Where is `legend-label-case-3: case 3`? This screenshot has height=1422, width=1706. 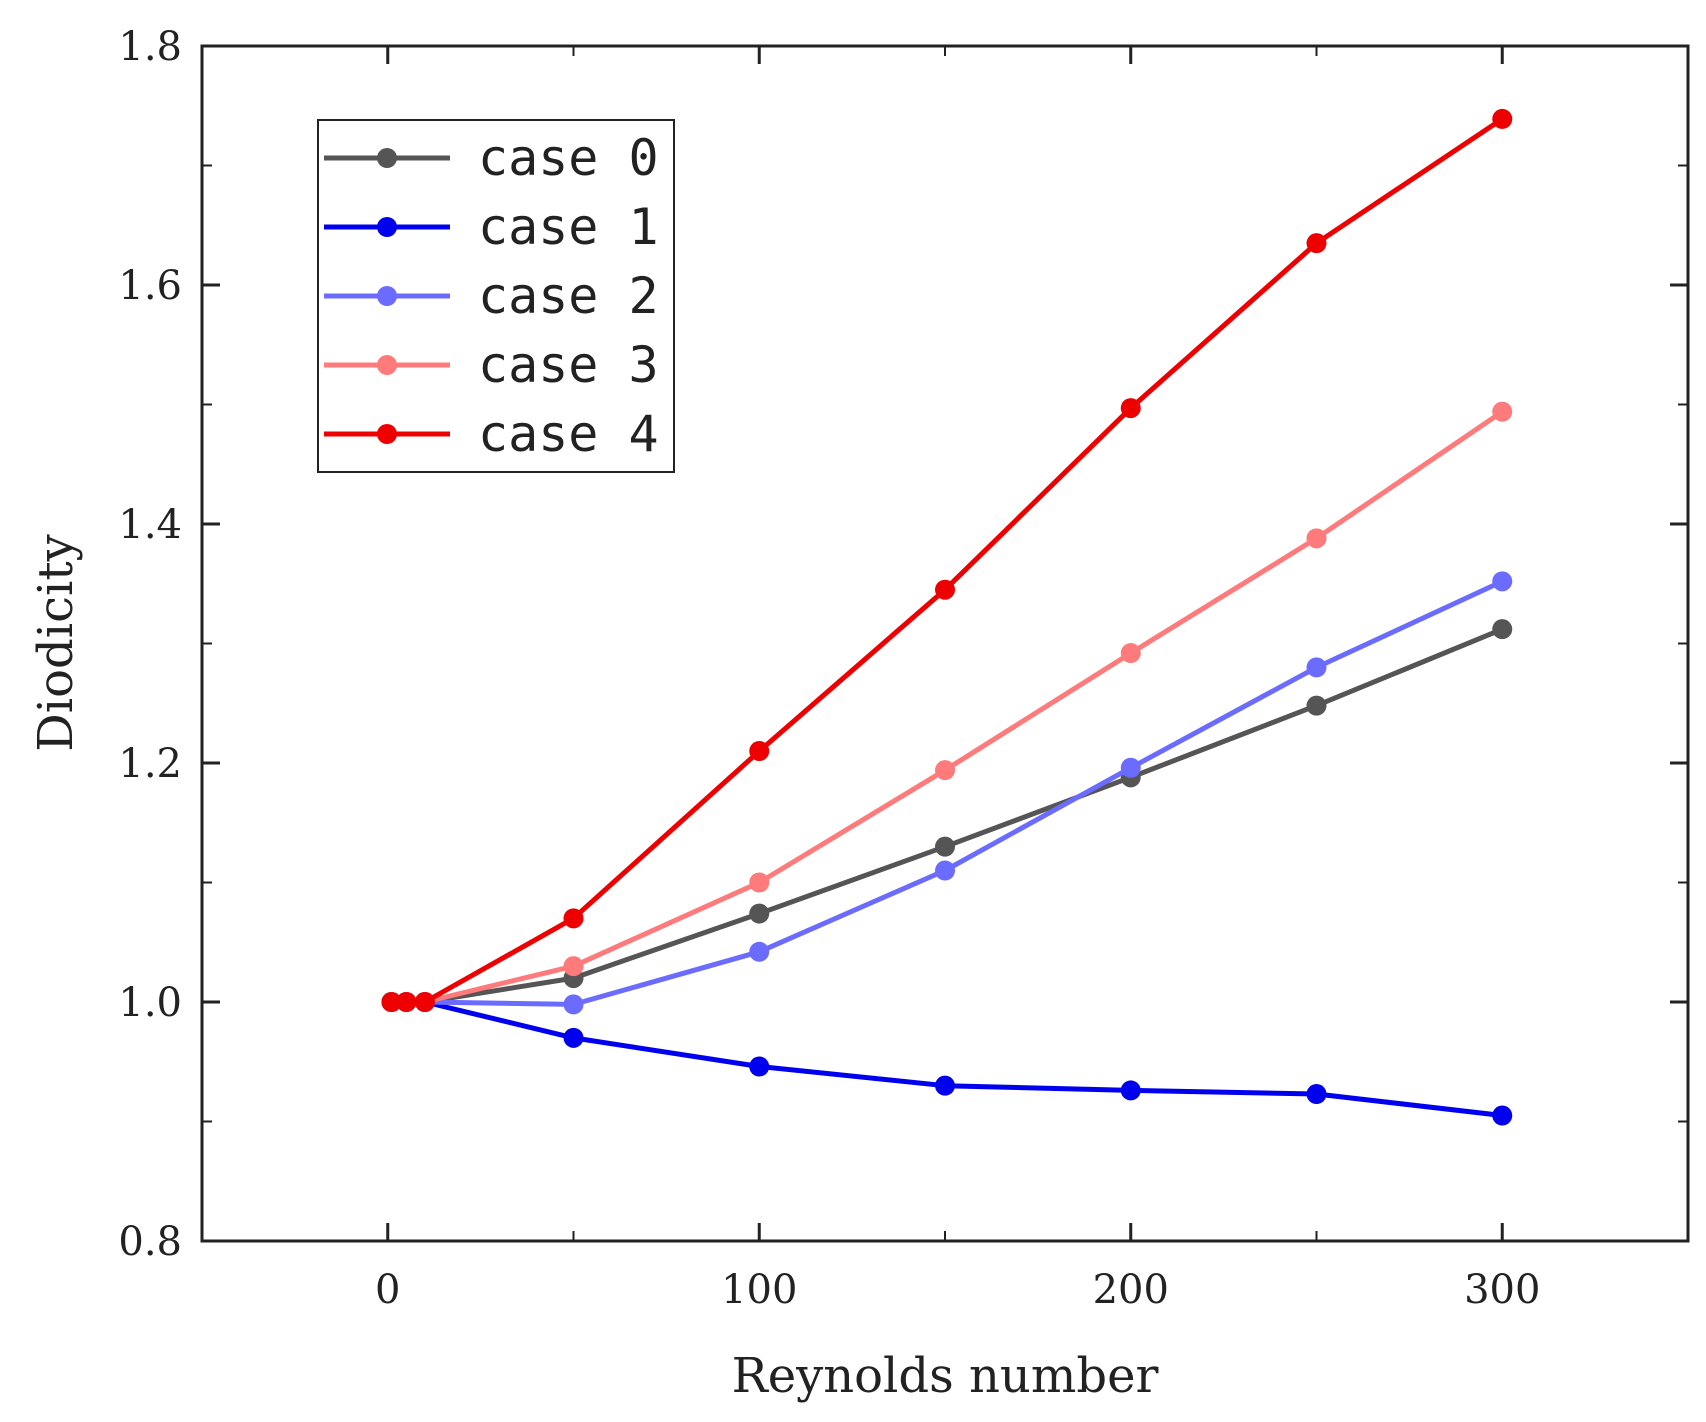
legend-label-case-3: case 3 is located at coordinates (568, 365).